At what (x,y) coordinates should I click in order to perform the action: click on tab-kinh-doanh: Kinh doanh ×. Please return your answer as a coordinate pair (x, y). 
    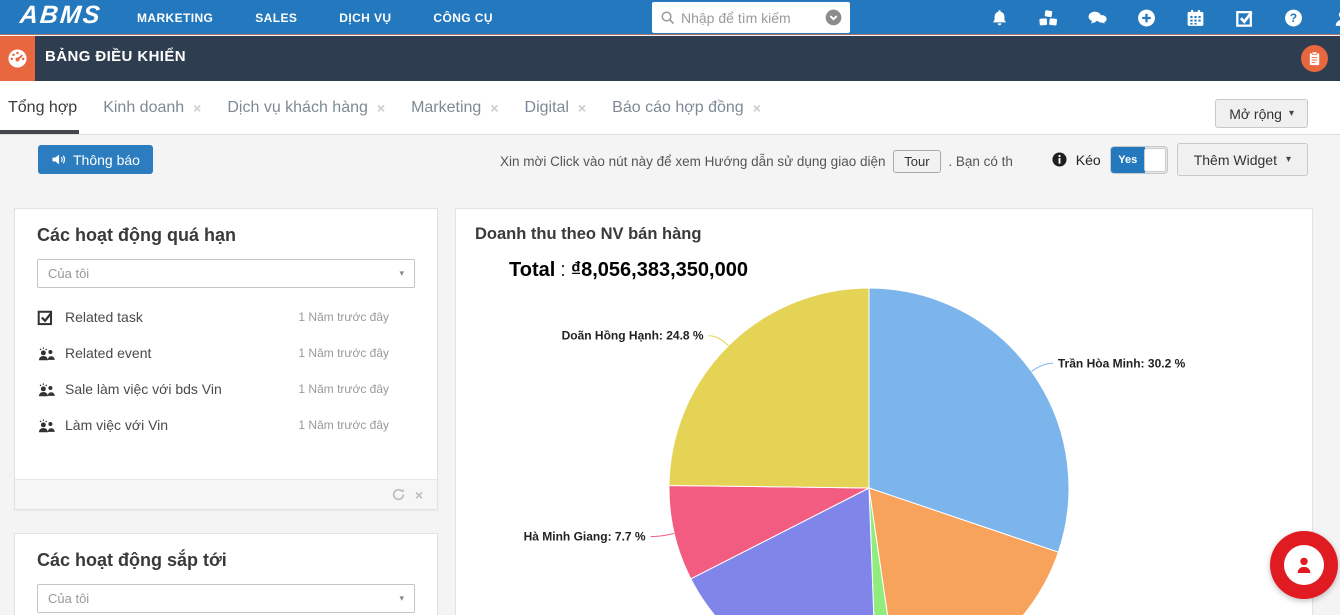
    Looking at the image, I should click on (152, 107).